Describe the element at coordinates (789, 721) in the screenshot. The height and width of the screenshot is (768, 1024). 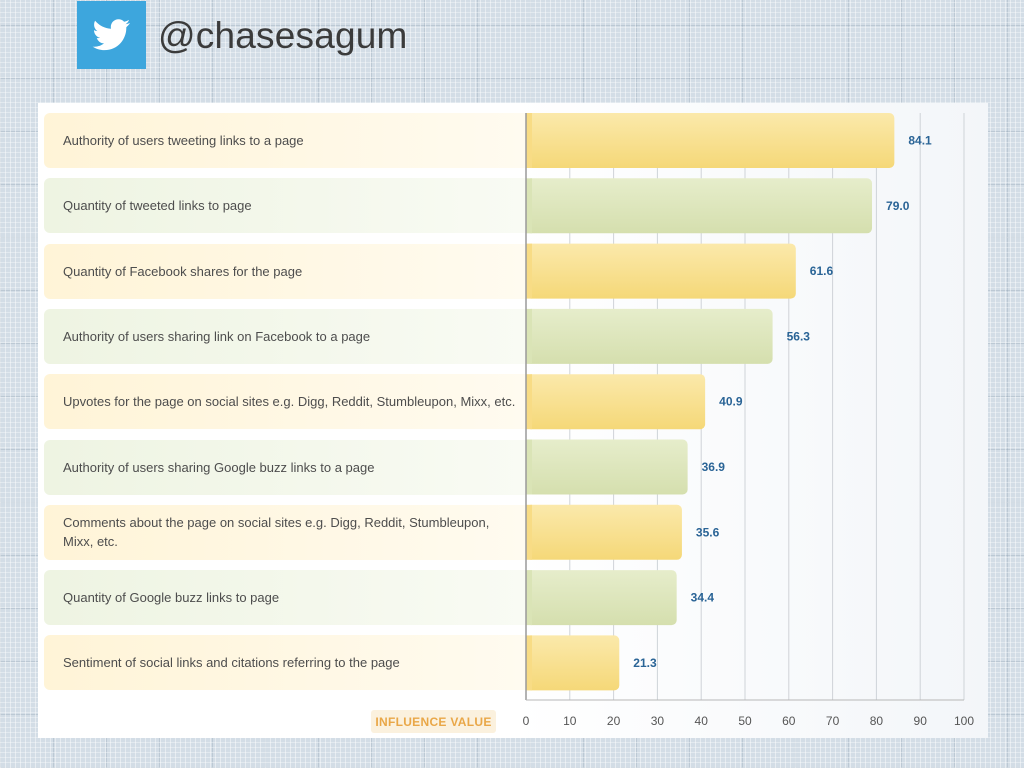
I see `x-tick-label: 60` at that location.